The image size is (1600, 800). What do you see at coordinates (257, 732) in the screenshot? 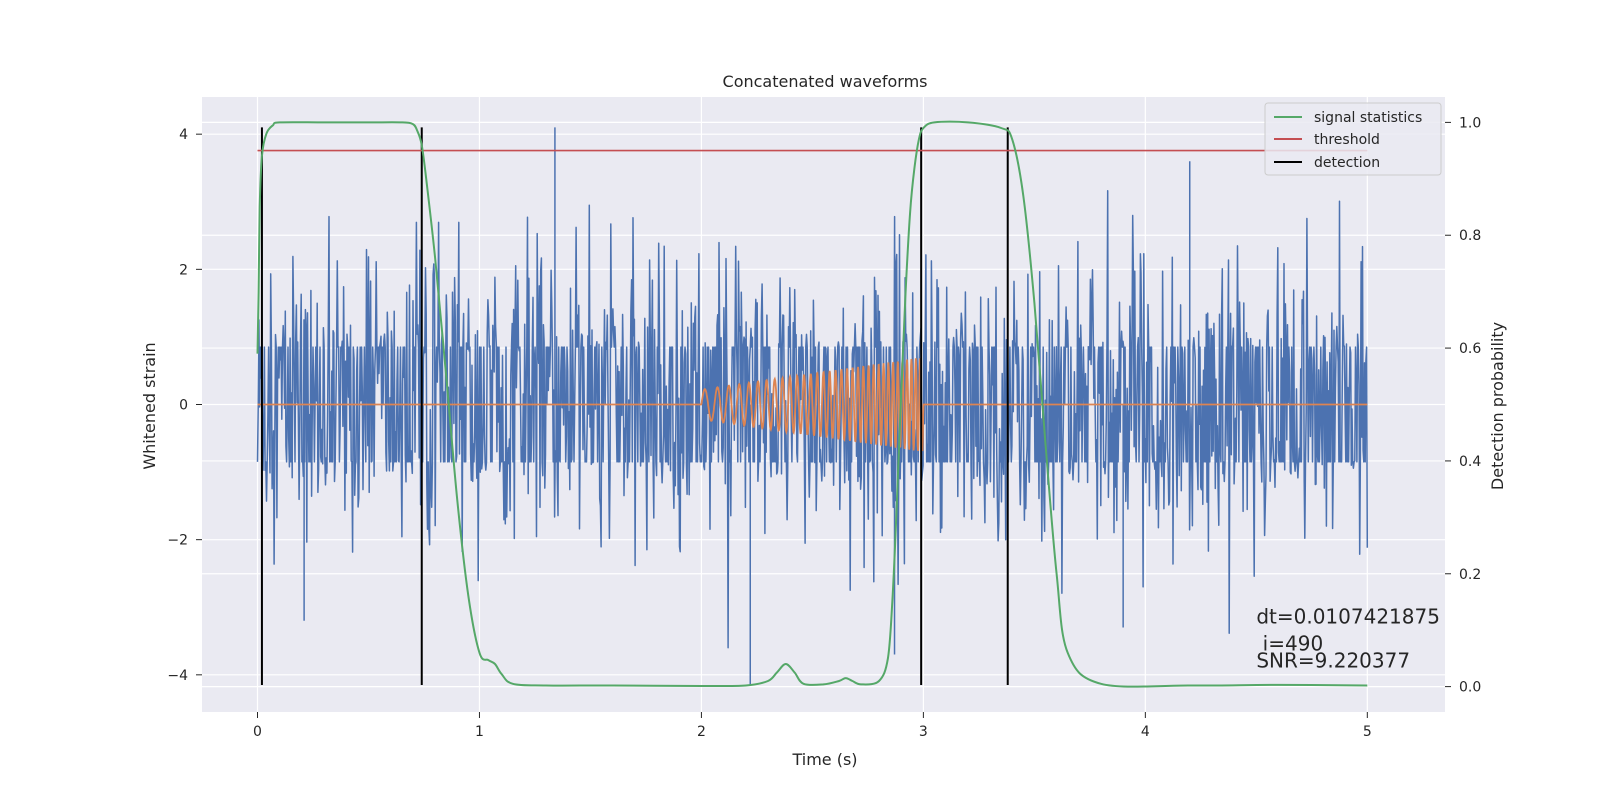
I see `x-tick-label-0: 0` at bounding box center [257, 732].